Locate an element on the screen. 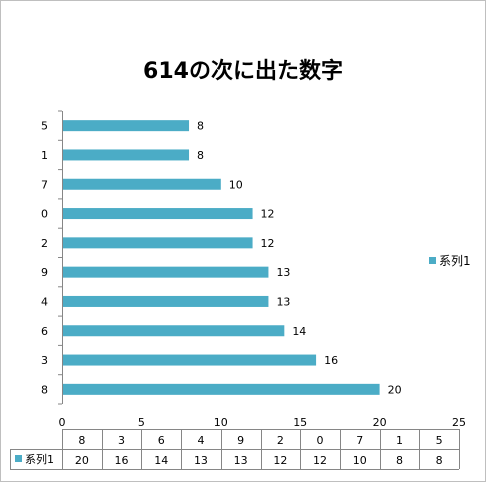  y-tick-label: 5 is located at coordinates (44, 126).